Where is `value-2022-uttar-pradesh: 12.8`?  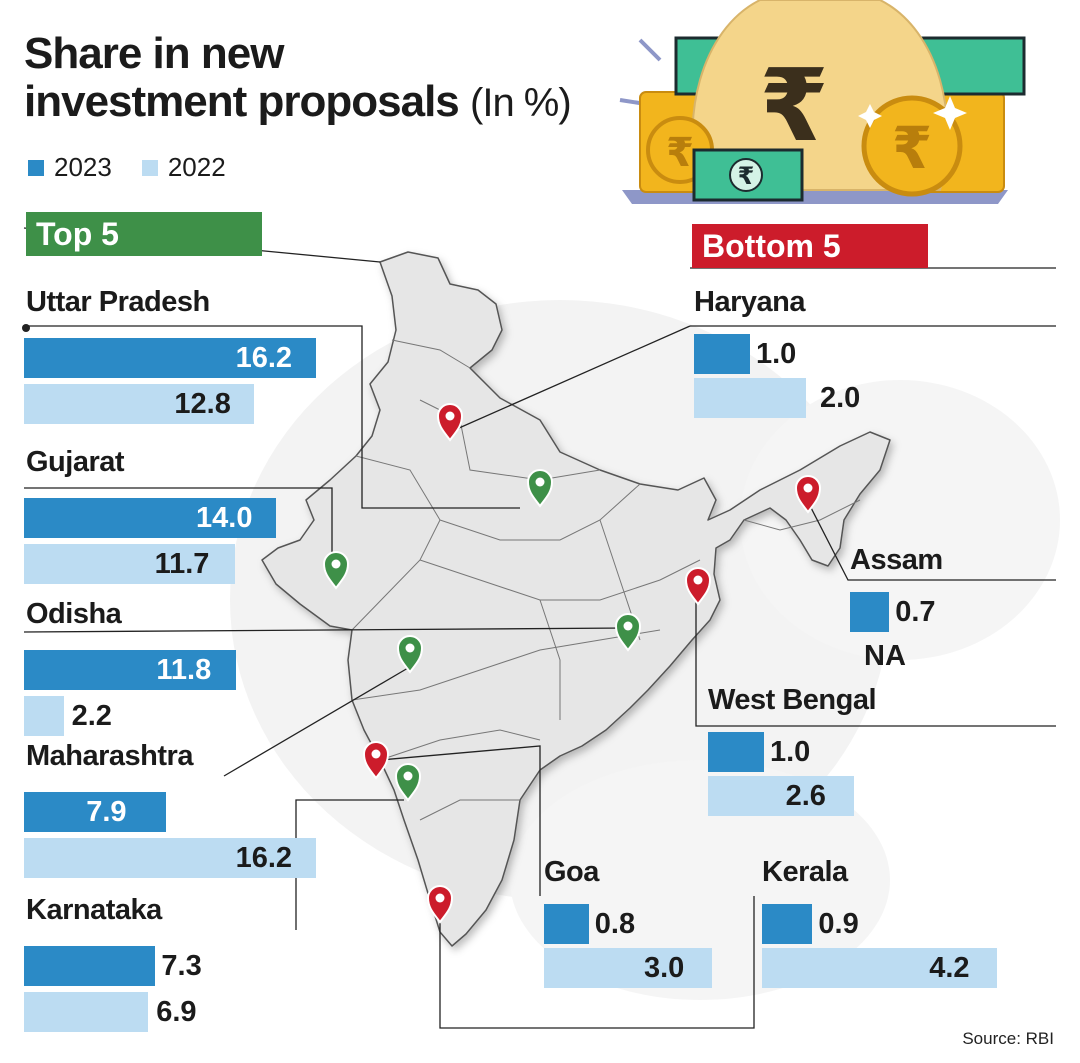 value-2022-uttar-pradesh: 12.8 is located at coordinates (202, 404).